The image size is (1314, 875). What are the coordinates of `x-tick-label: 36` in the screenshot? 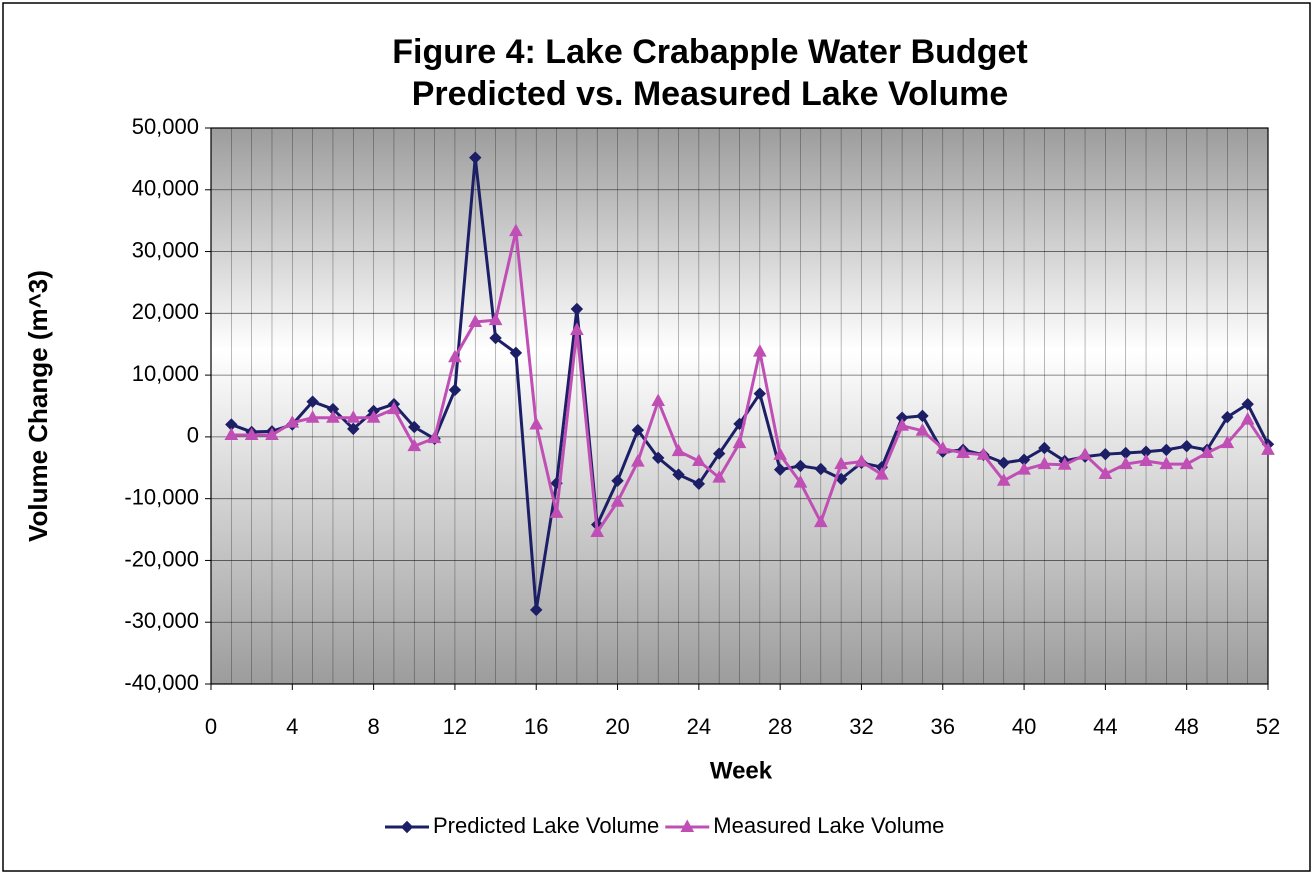 It's located at (943, 726).